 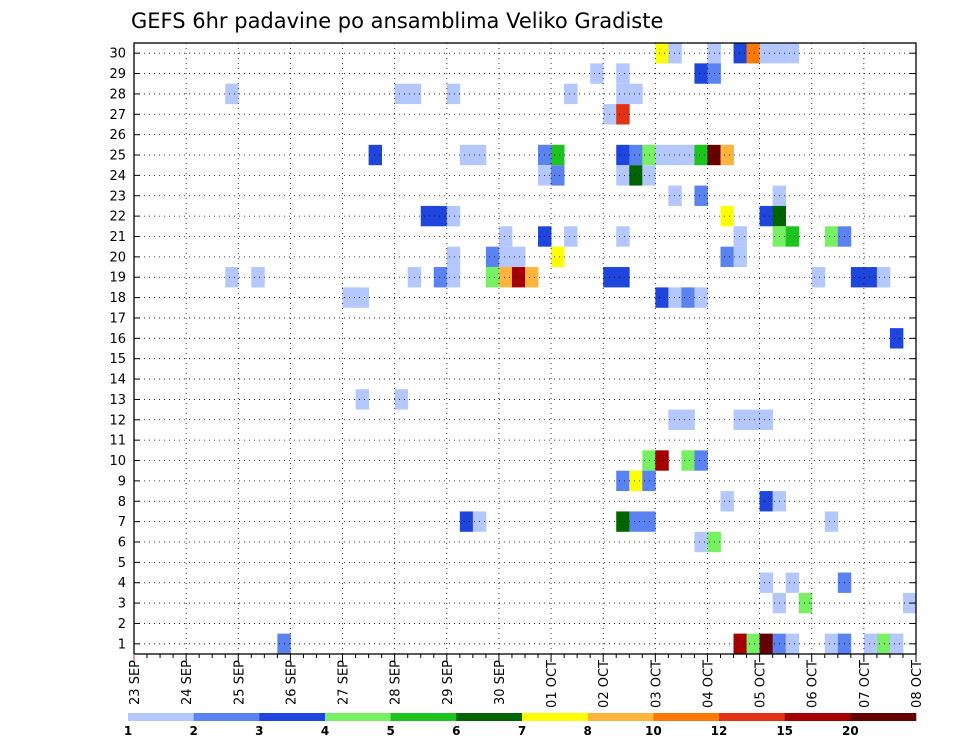 What do you see at coordinates (522, 731) in the screenshot?
I see `colorbar-label: 7` at bounding box center [522, 731].